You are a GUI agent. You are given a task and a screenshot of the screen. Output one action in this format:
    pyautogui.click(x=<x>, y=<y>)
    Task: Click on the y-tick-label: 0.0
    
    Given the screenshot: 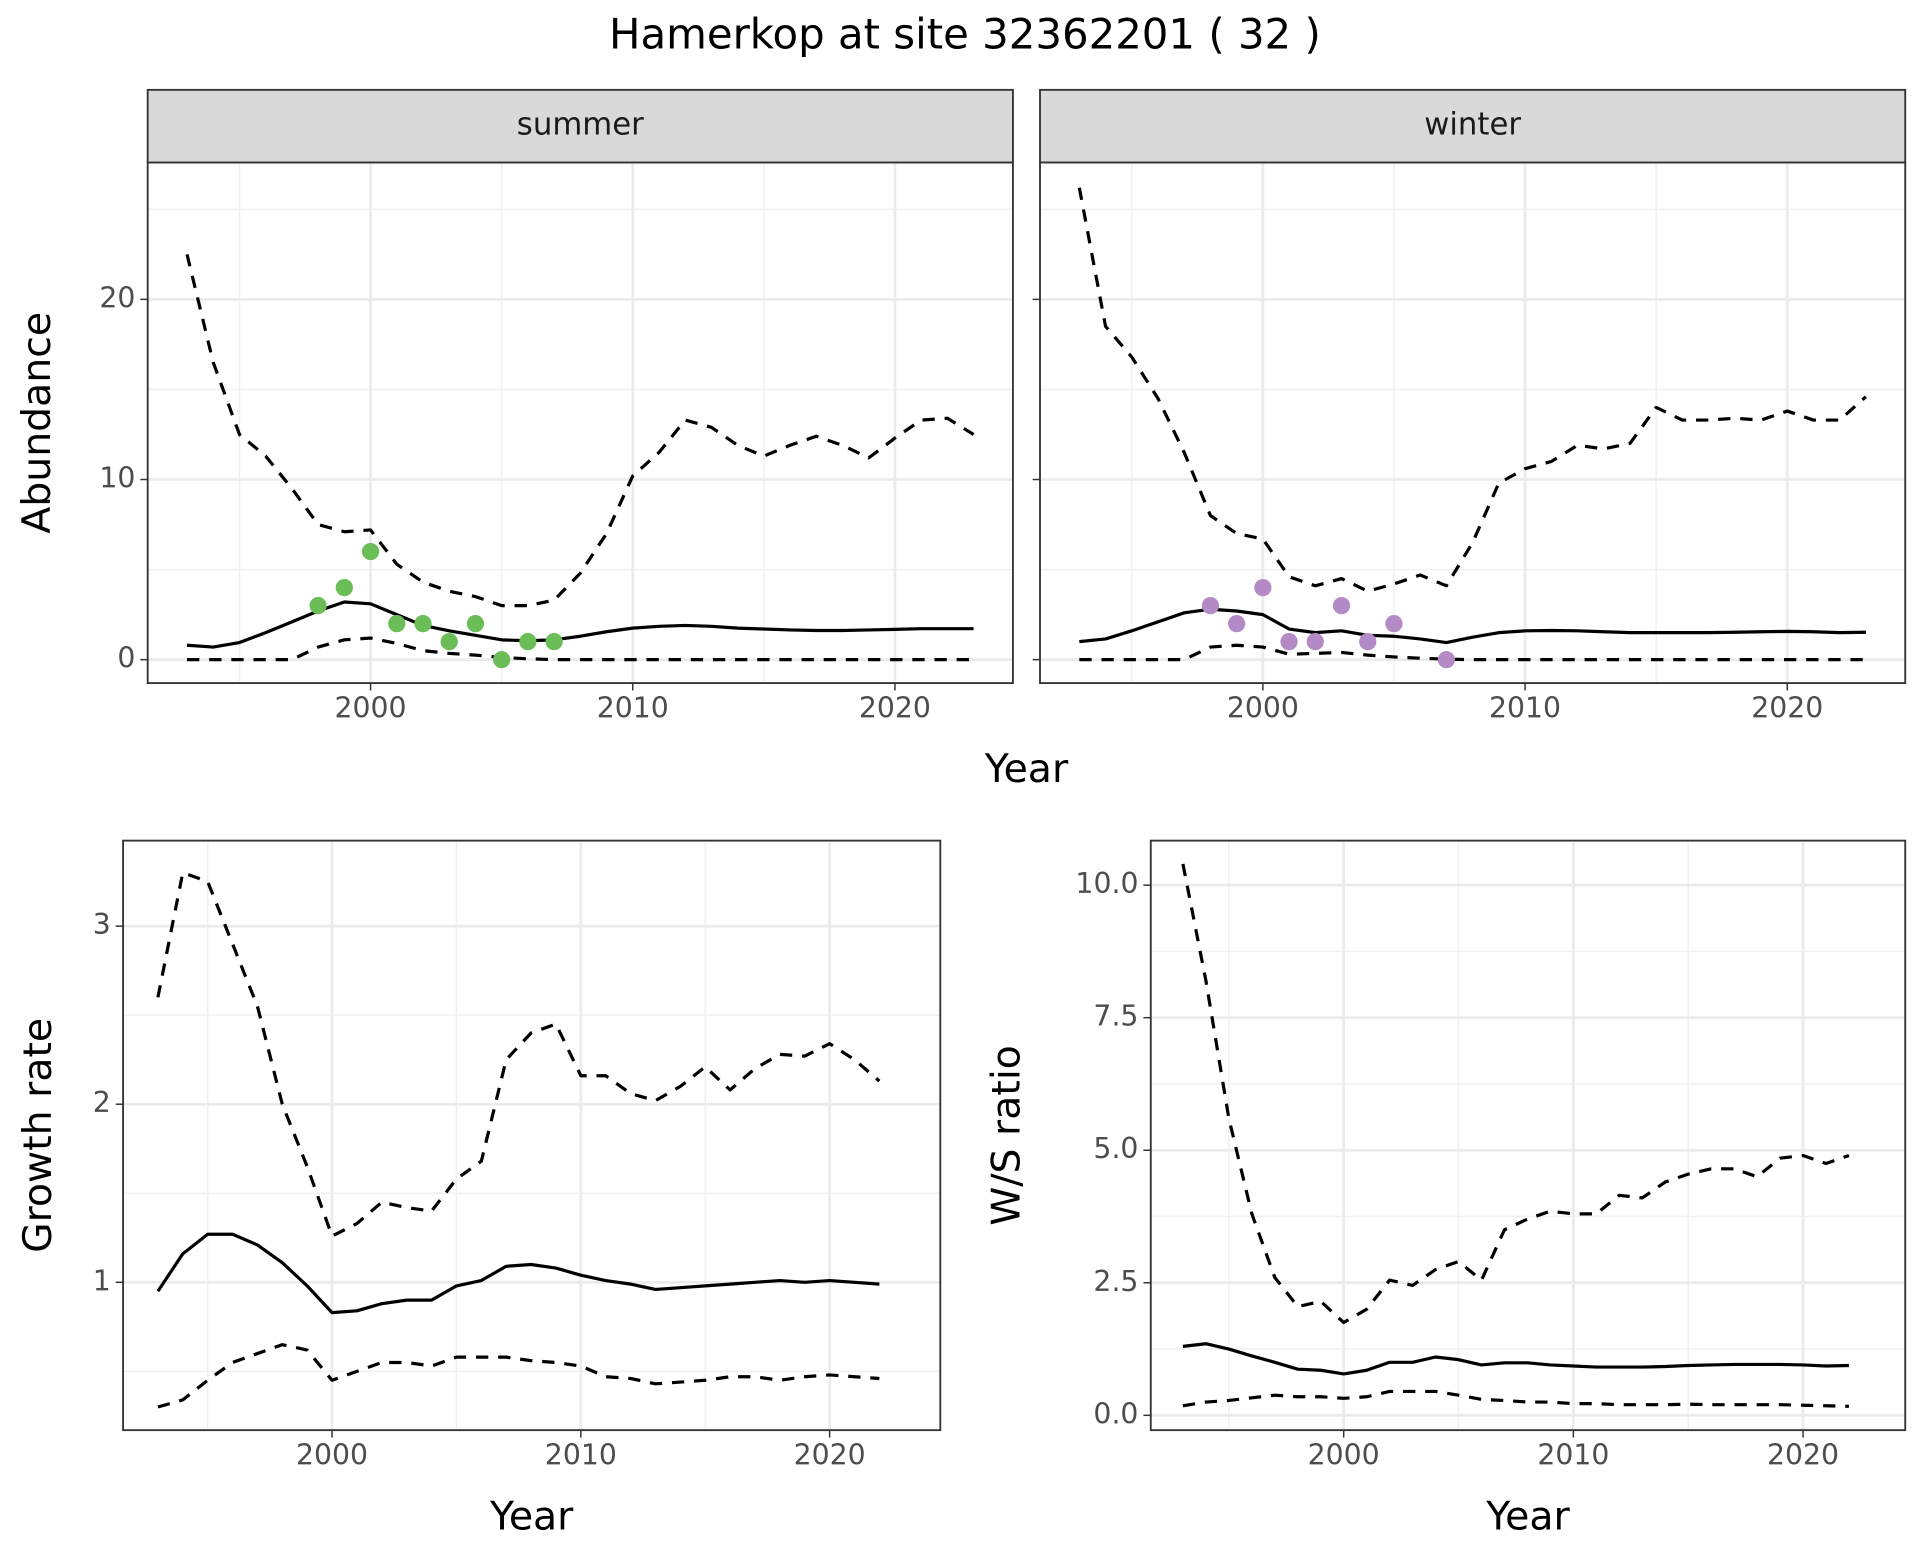 What is the action you would take?
    pyautogui.click(x=1115, y=1413)
    